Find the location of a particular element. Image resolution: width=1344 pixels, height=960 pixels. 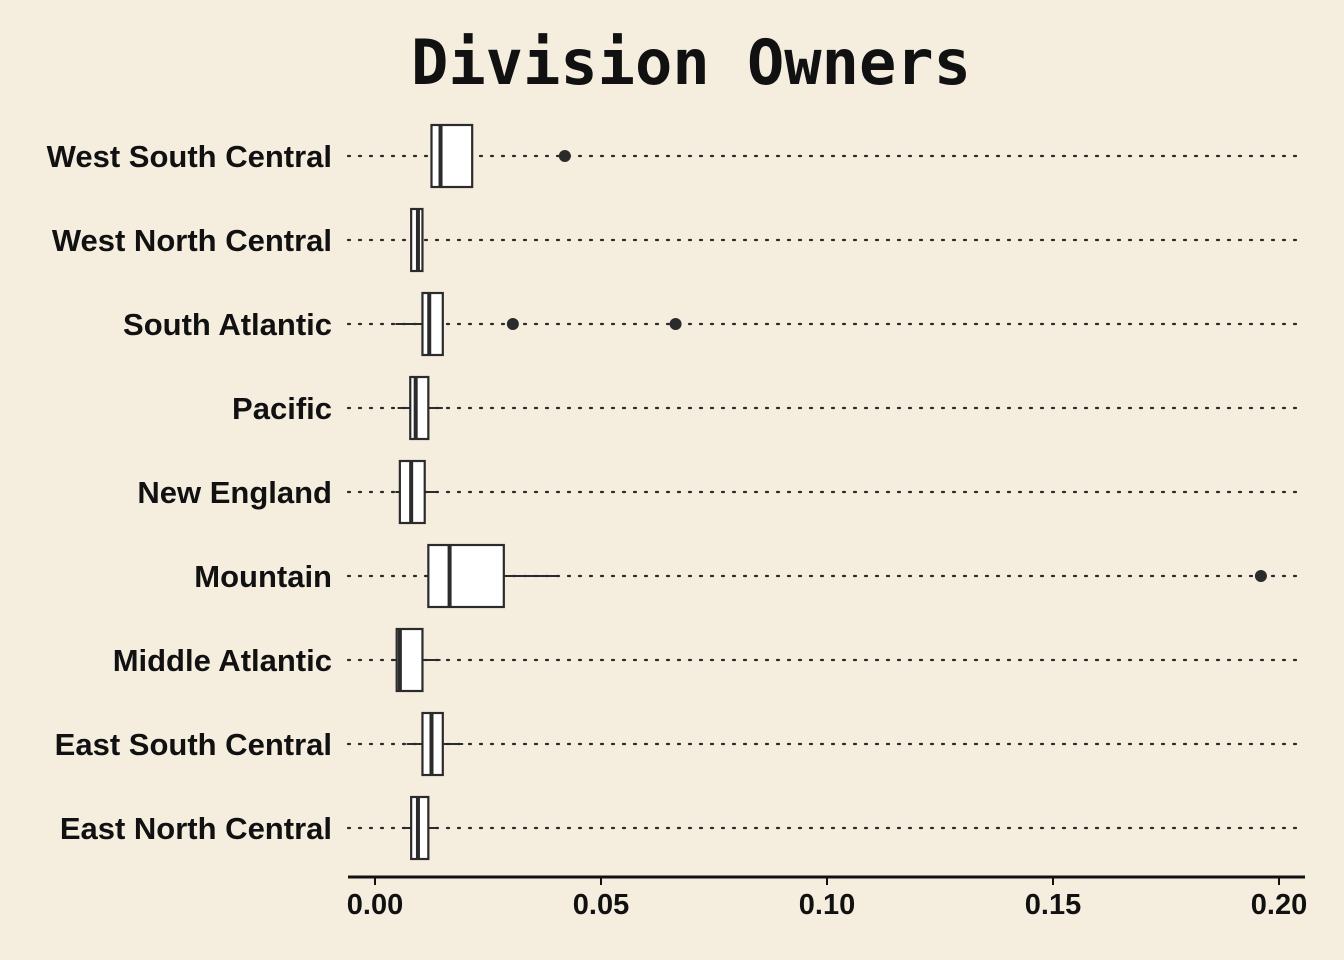

chart-title: Division Owners is located at coordinates (691, 62).